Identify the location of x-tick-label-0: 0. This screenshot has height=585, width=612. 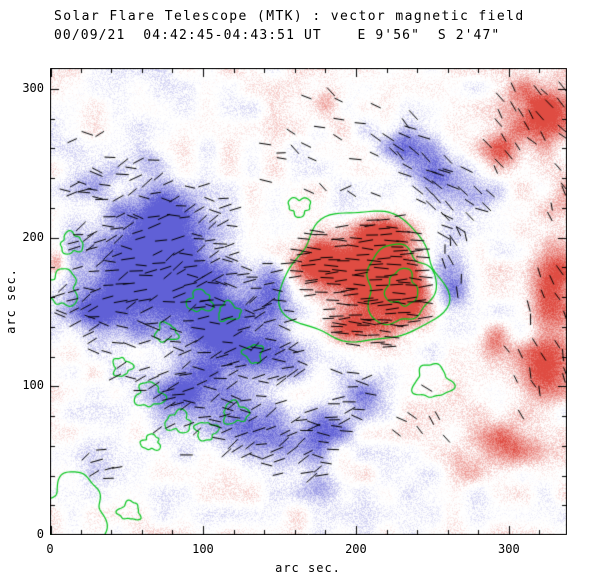
(50, 549).